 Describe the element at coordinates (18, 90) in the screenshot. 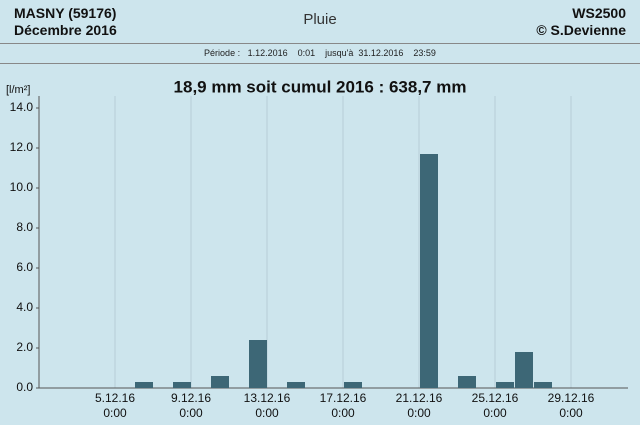

I see `y-axis-label: [l/m²]` at that location.